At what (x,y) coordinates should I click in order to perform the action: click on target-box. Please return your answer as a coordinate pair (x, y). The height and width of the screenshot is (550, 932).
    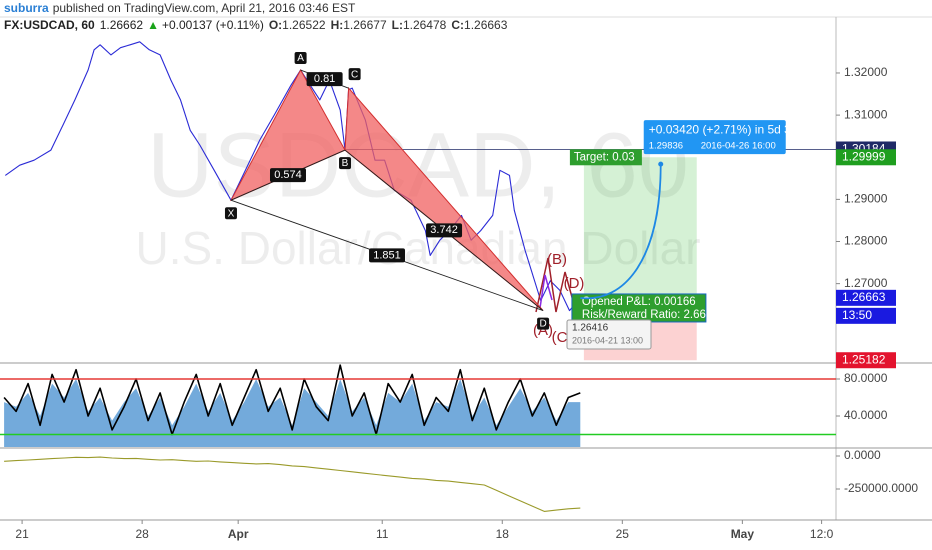
    Looking at the image, I should click on (605, 157).